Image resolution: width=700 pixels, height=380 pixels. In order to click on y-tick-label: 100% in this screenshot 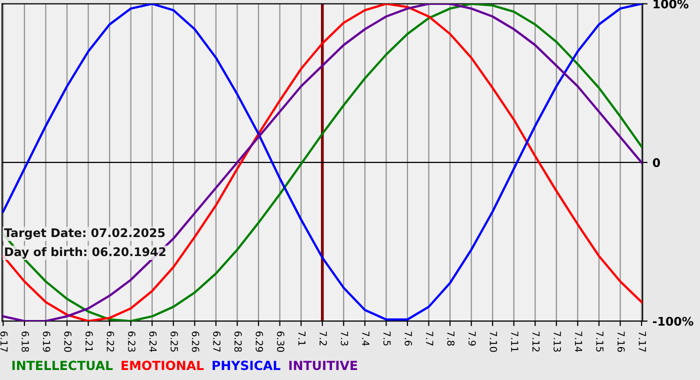, I will do `click(671, 4)`.